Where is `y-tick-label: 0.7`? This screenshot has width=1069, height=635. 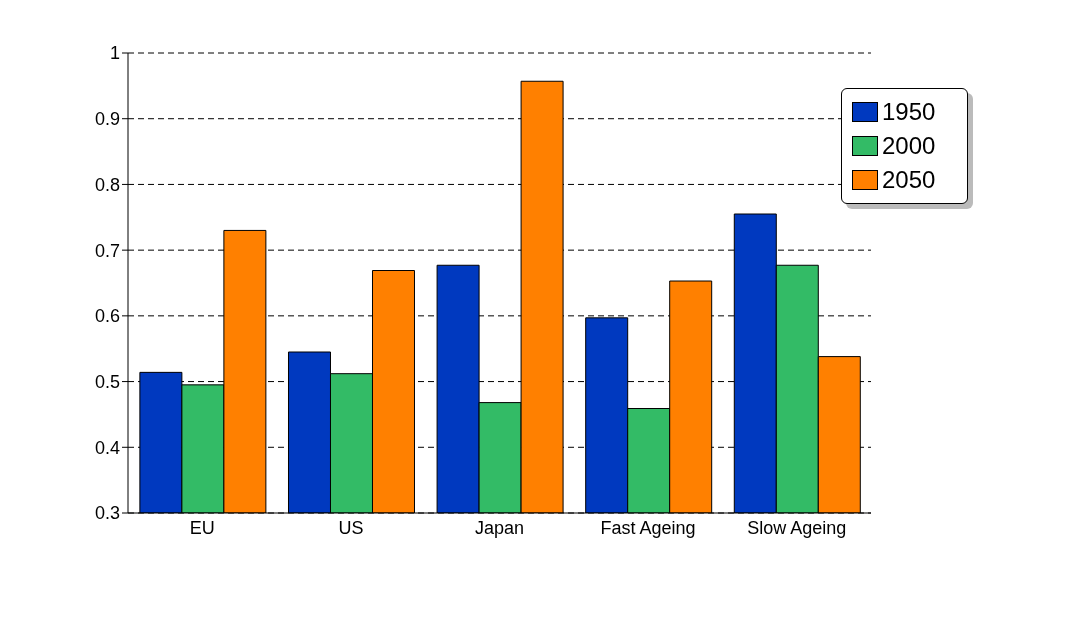 y-tick-label: 0.7 is located at coordinates (107, 250).